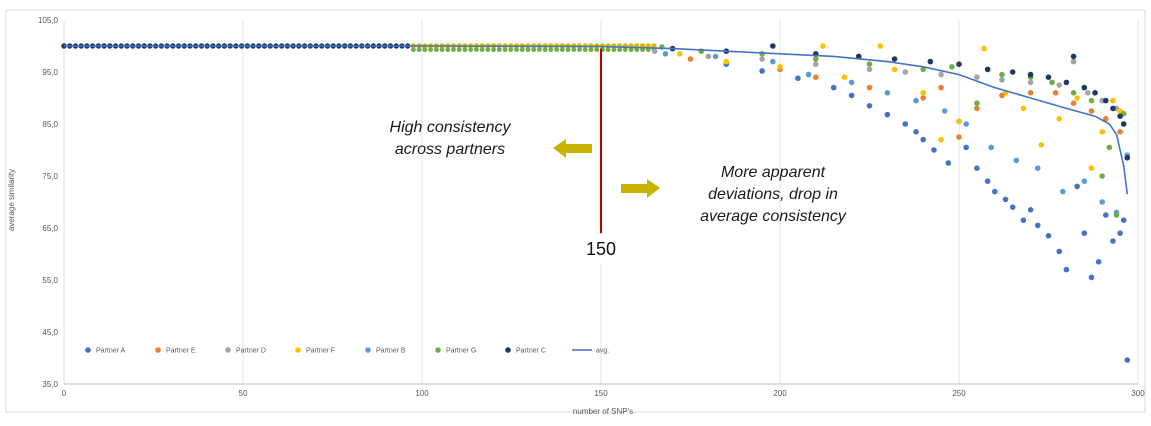 This screenshot has height=426, width=1151. What do you see at coordinates (50, 280) in the screenshot?
I see `y-tick-label: 55,0` at bounding box center [50, 280].